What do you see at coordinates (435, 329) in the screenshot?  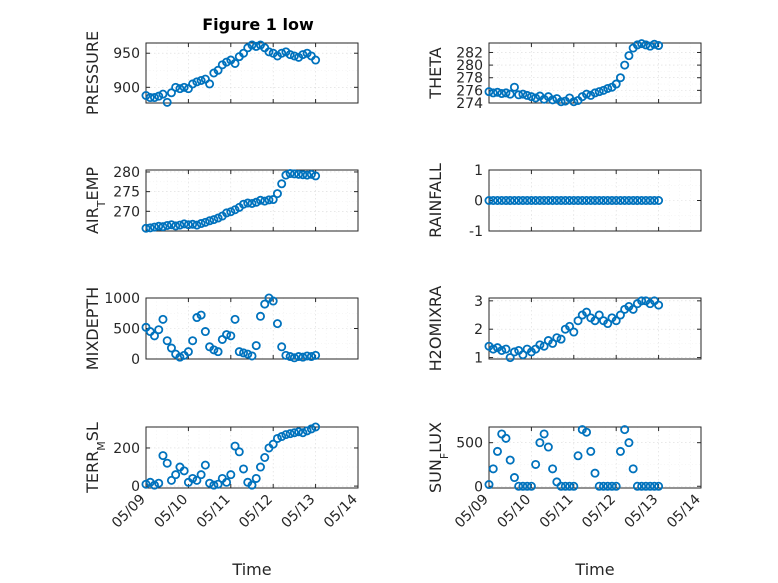 I see `y-axis-label: H2OMIXRA` at bounding box center [435, 329].